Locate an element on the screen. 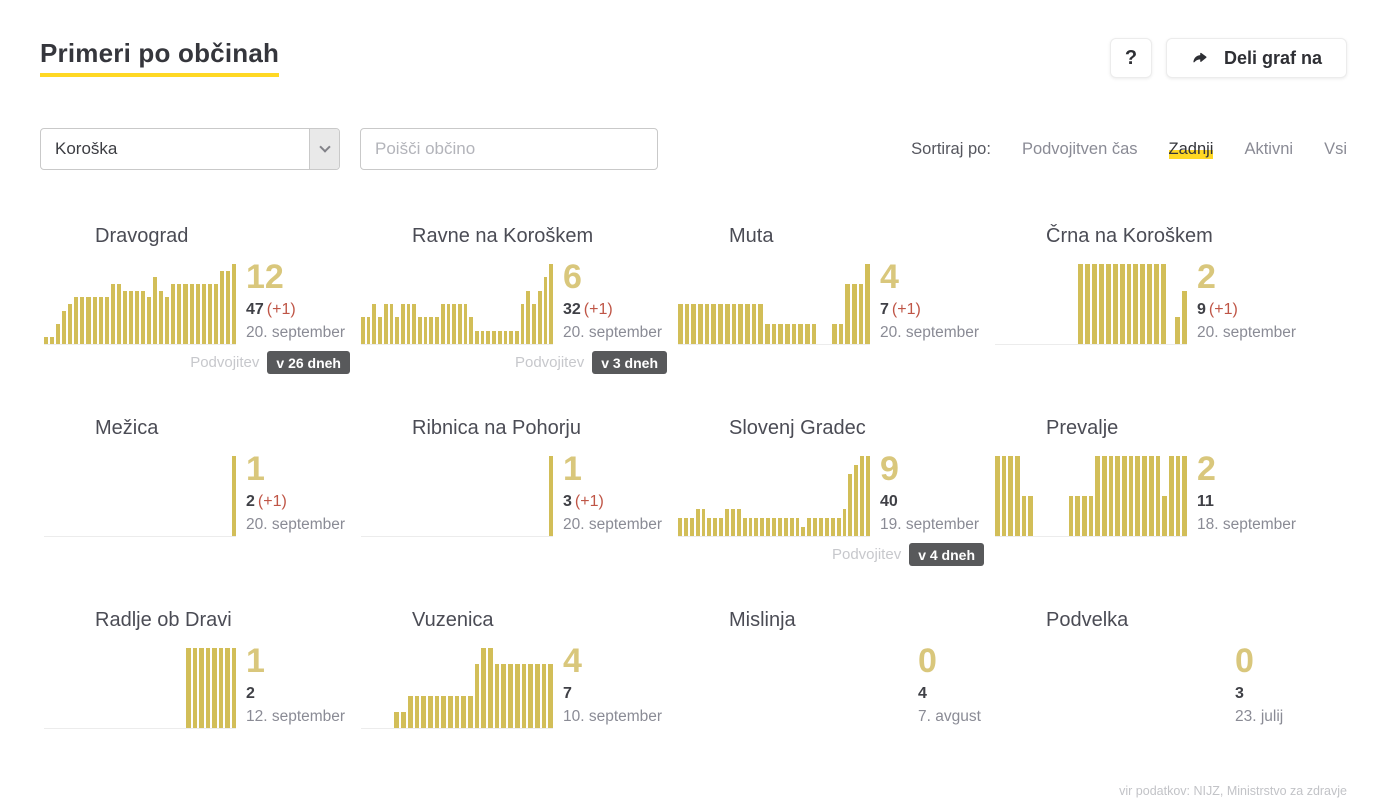 Image resolution: width=1387 pixels, height=799 pixels. active-cases-count: 1 is located at coordinates (572, 469).